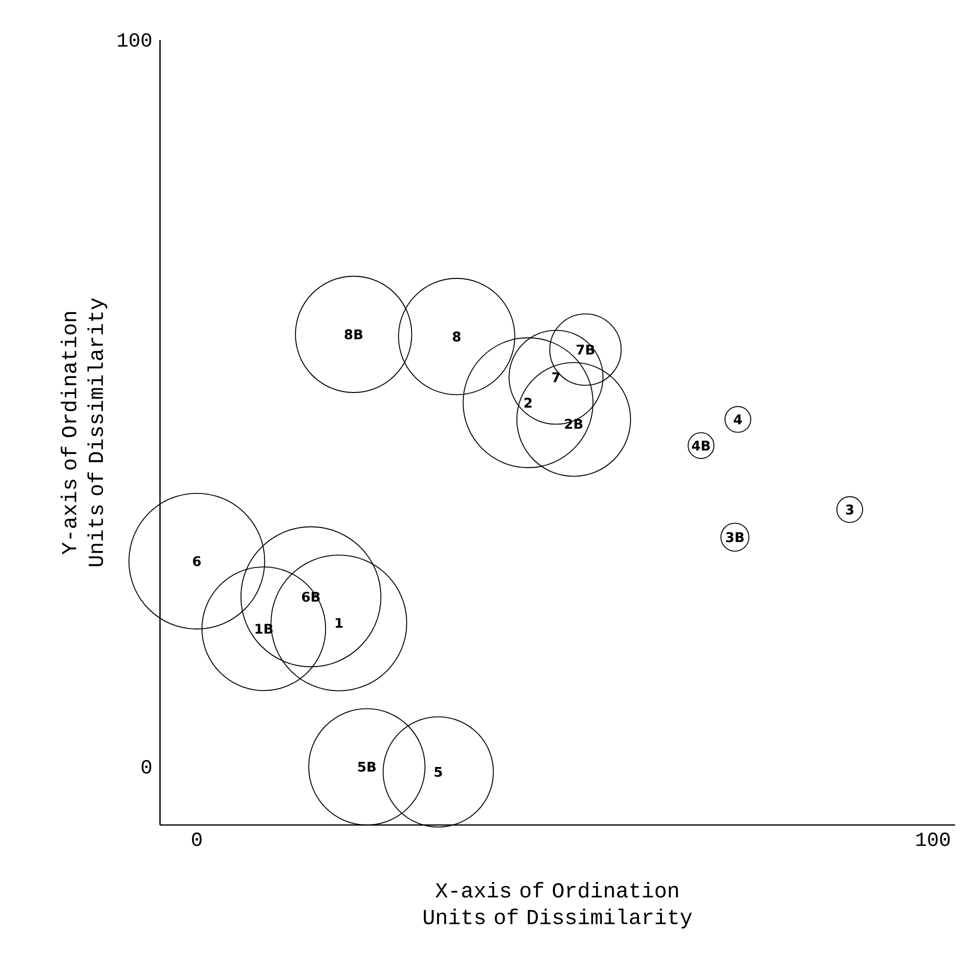 This screenshot has width=960, height=958. Describe the element at coordinates (353, 334) in the screenshot. I see `annotation: 8B` at that location.